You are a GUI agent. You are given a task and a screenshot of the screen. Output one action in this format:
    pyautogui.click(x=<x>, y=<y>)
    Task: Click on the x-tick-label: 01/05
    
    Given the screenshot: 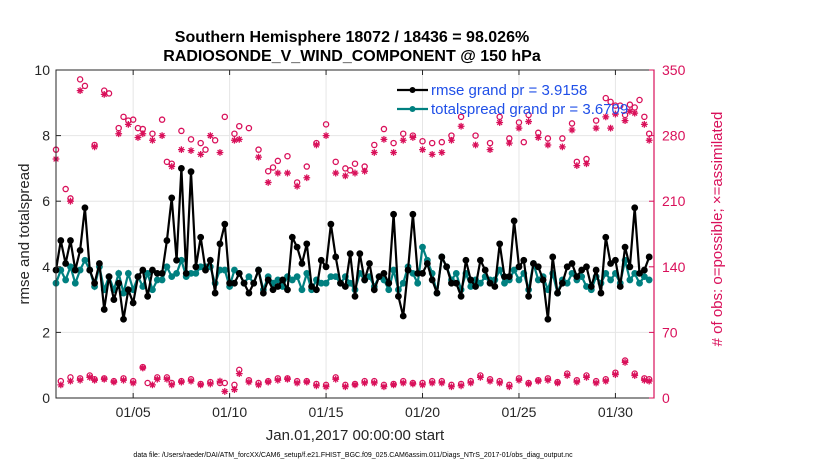 What is the action you would take?
    pyautogui.click(x=133, y=412)
    